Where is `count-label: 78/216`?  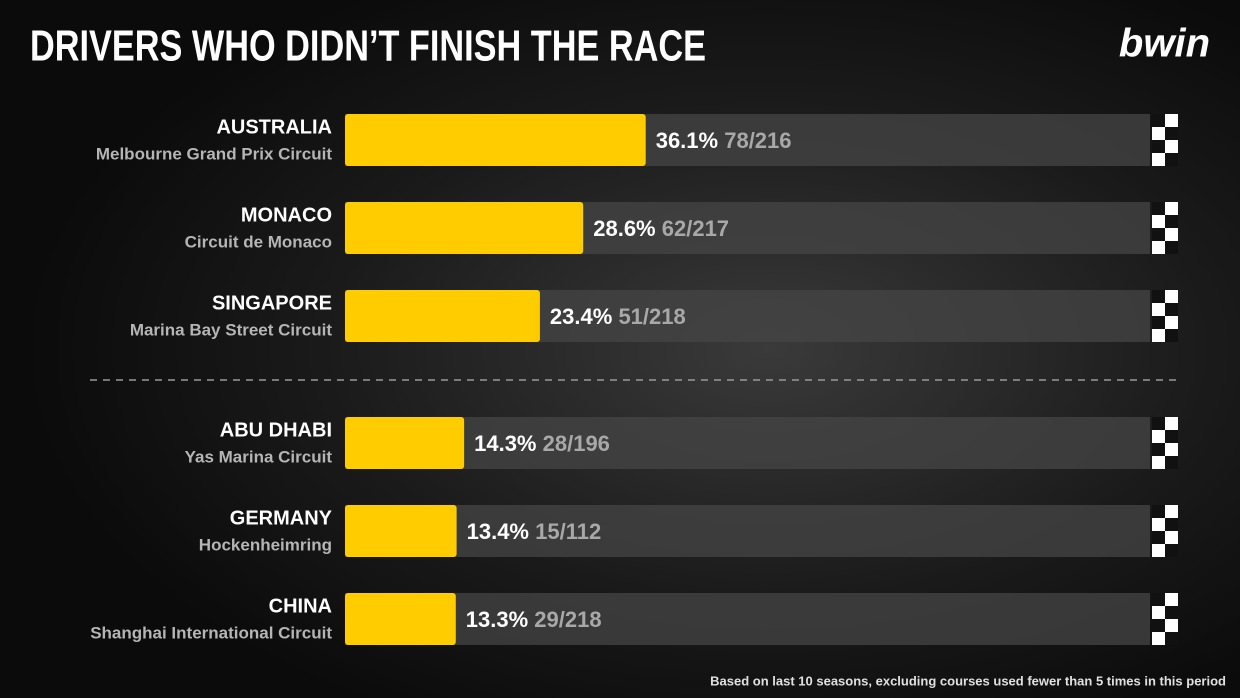 count-label: 78/216 is located at coordinates (757, 140).